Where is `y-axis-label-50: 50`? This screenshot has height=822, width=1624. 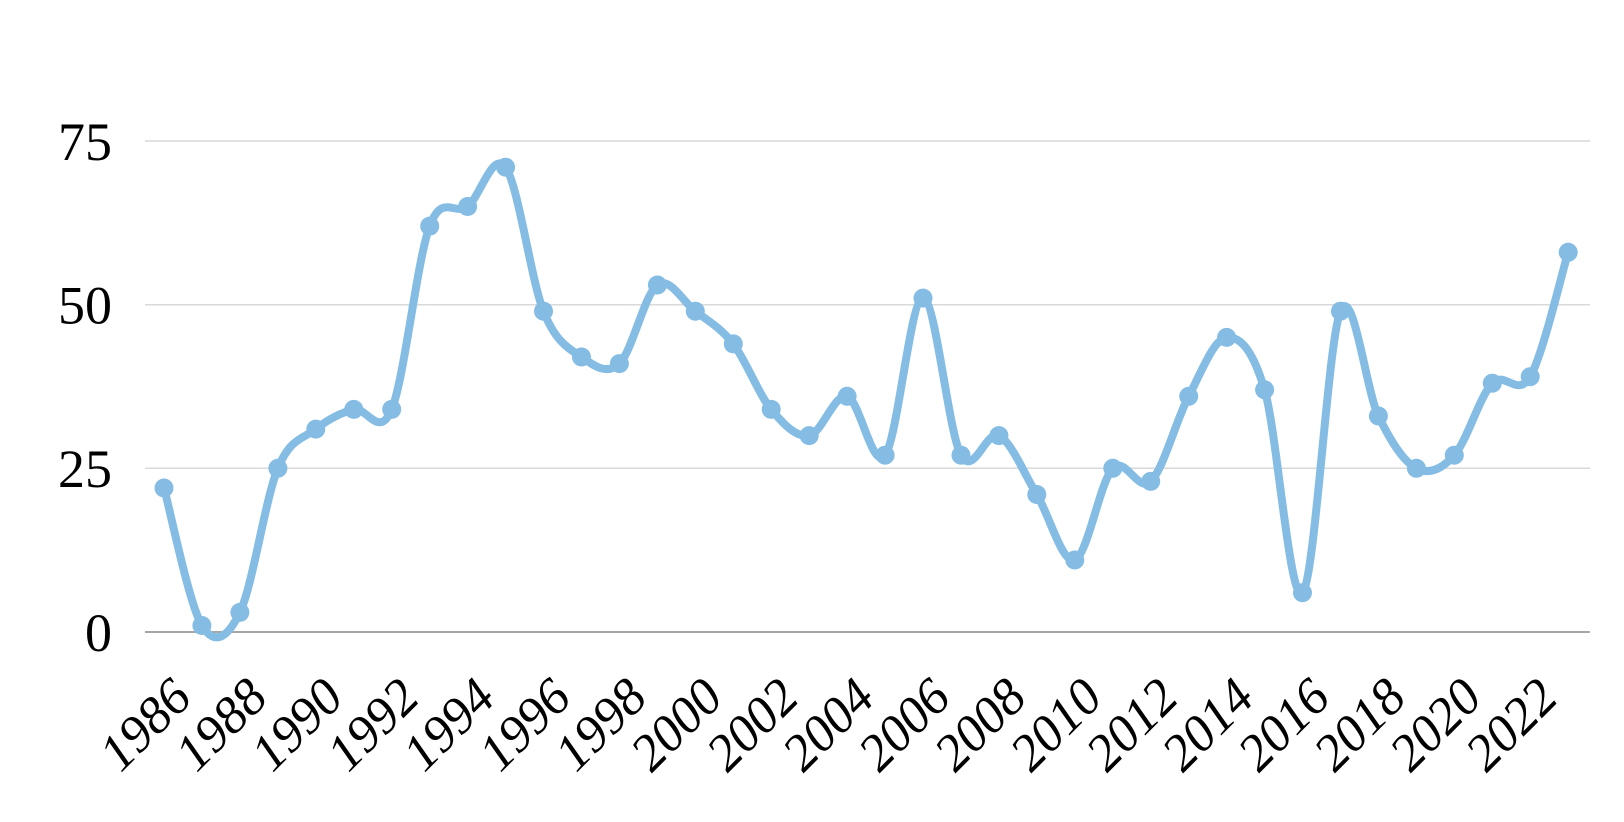
y-axis-label-50: 50 is located at coordinates (85, 306).